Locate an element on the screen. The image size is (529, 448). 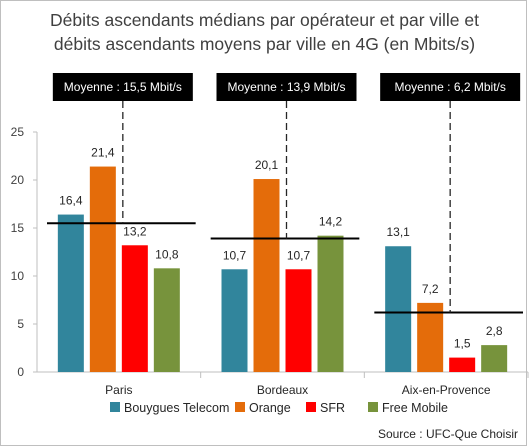
x-category-label: Aix-en-Provence is located at coordinates (446, 390).